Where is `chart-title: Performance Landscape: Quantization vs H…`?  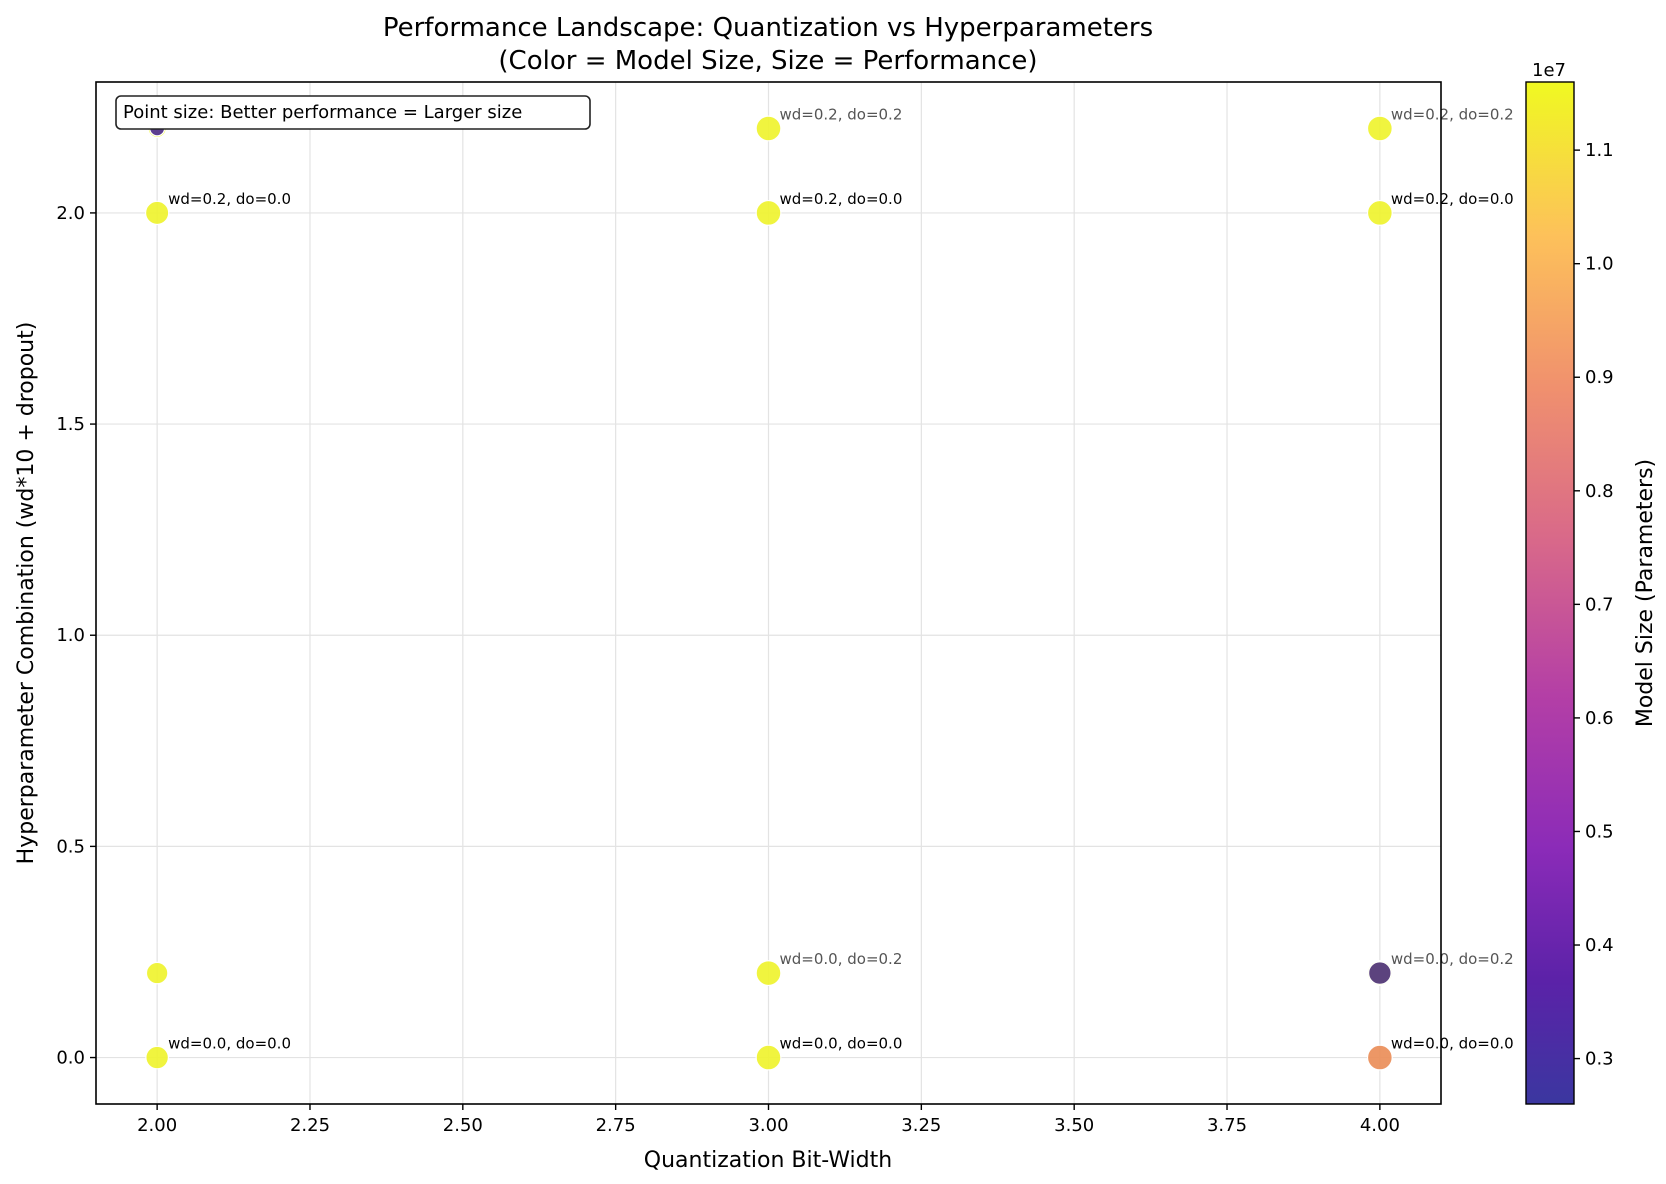 chart-title: Performance Landscape: Quantization vs H… is located at coordinates (768, 28).